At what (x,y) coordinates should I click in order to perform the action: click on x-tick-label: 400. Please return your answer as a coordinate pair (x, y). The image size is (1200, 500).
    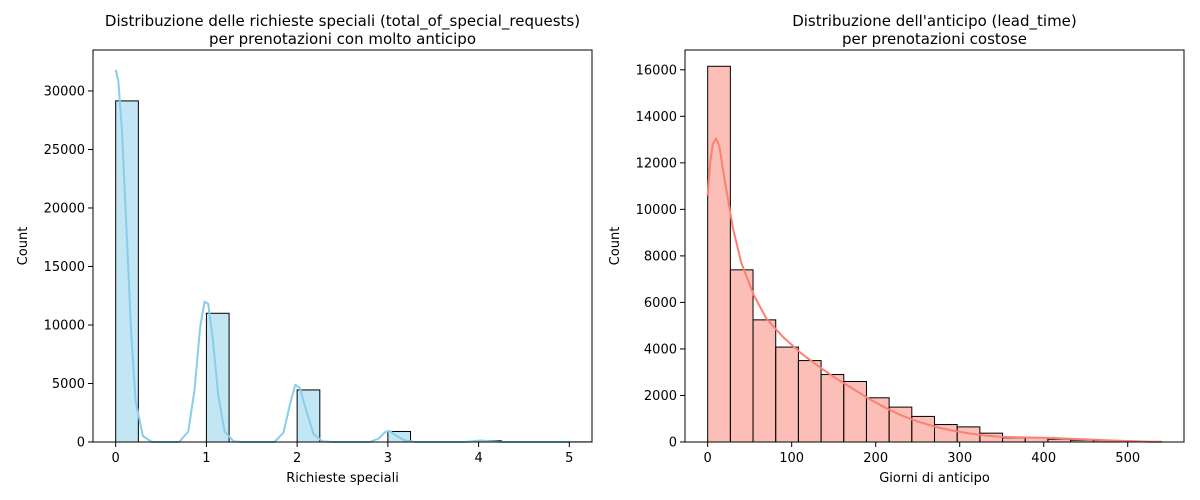
    Looking at the image, I should click on (1043, 458).